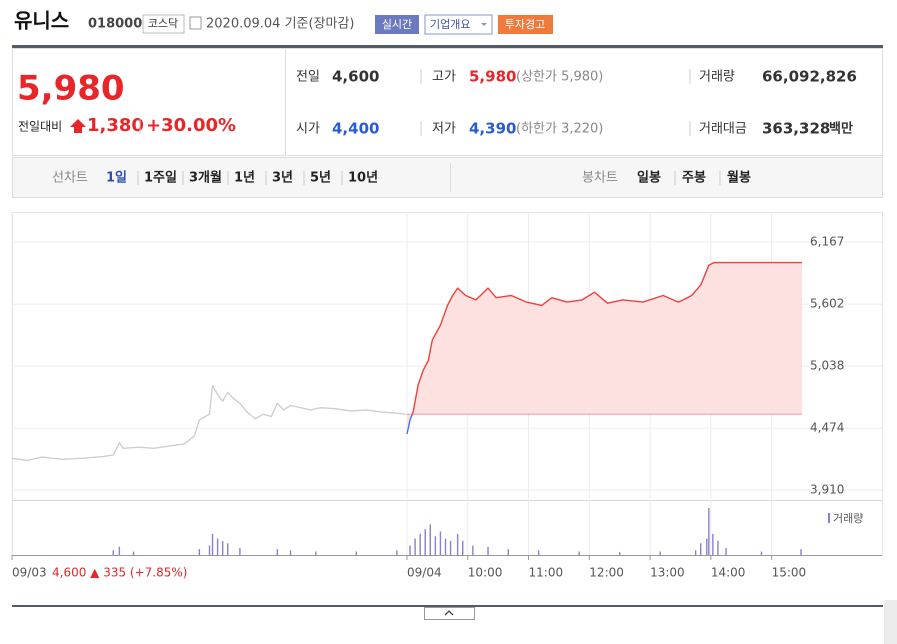 This screenshot has height=644, width=897. Describe the element at coordinates (546, 573) in the screenshot. I see `x-tick-label: 11:00` at that location.